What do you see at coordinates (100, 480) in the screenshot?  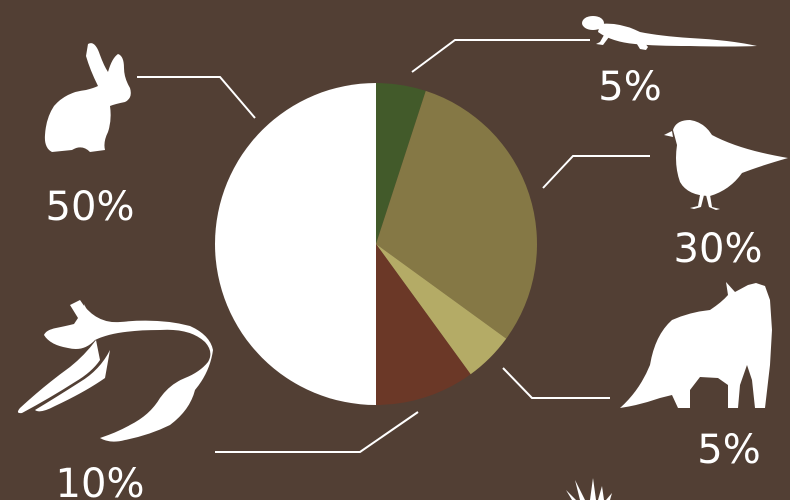 I see `label-deer-percent: 10%` at bounding box center [100, 480].